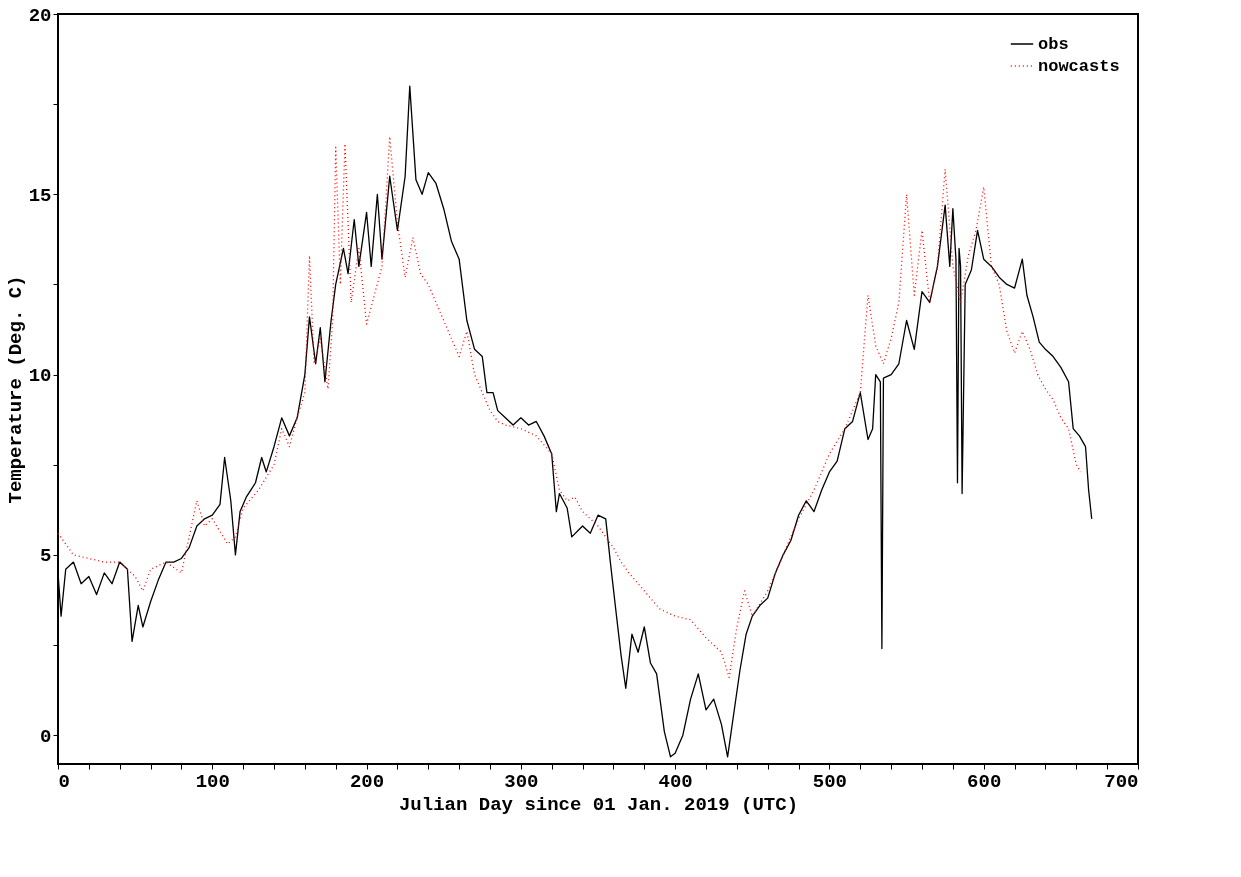 Image resolution: width=1241 pixels, height=877 pixels. I want to click on x-axis-title: Julian Day since 01 Jan. 2019 (UTC), so click(598, 804).